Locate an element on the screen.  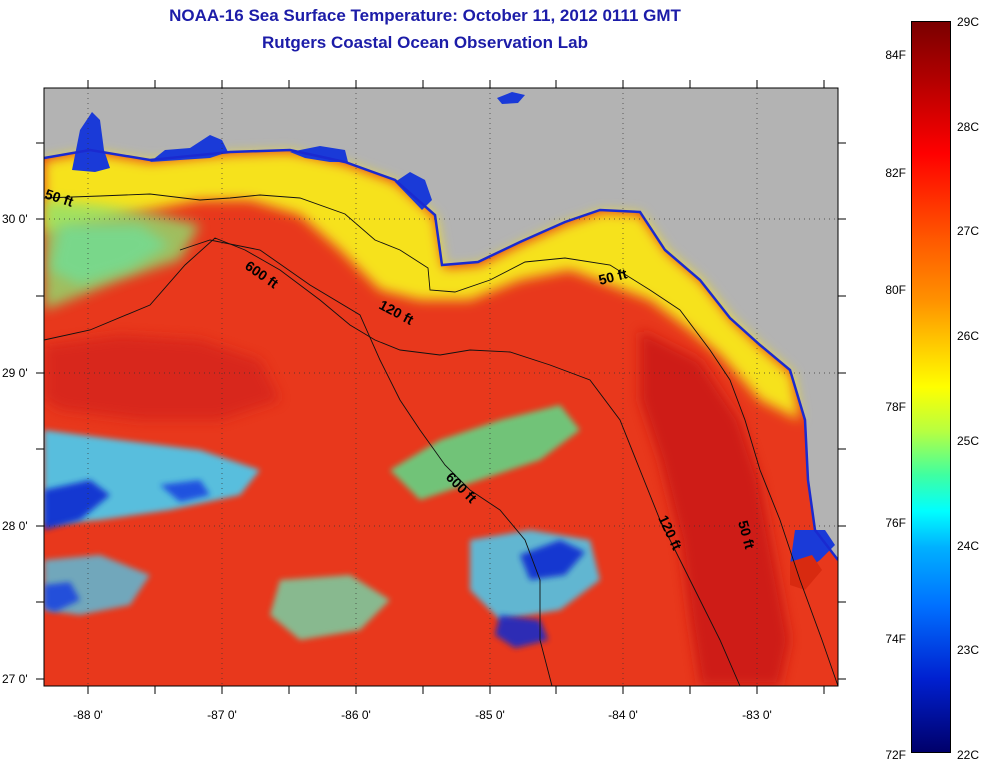
lon-label: -88 0' is located at coordinates (88, 715).